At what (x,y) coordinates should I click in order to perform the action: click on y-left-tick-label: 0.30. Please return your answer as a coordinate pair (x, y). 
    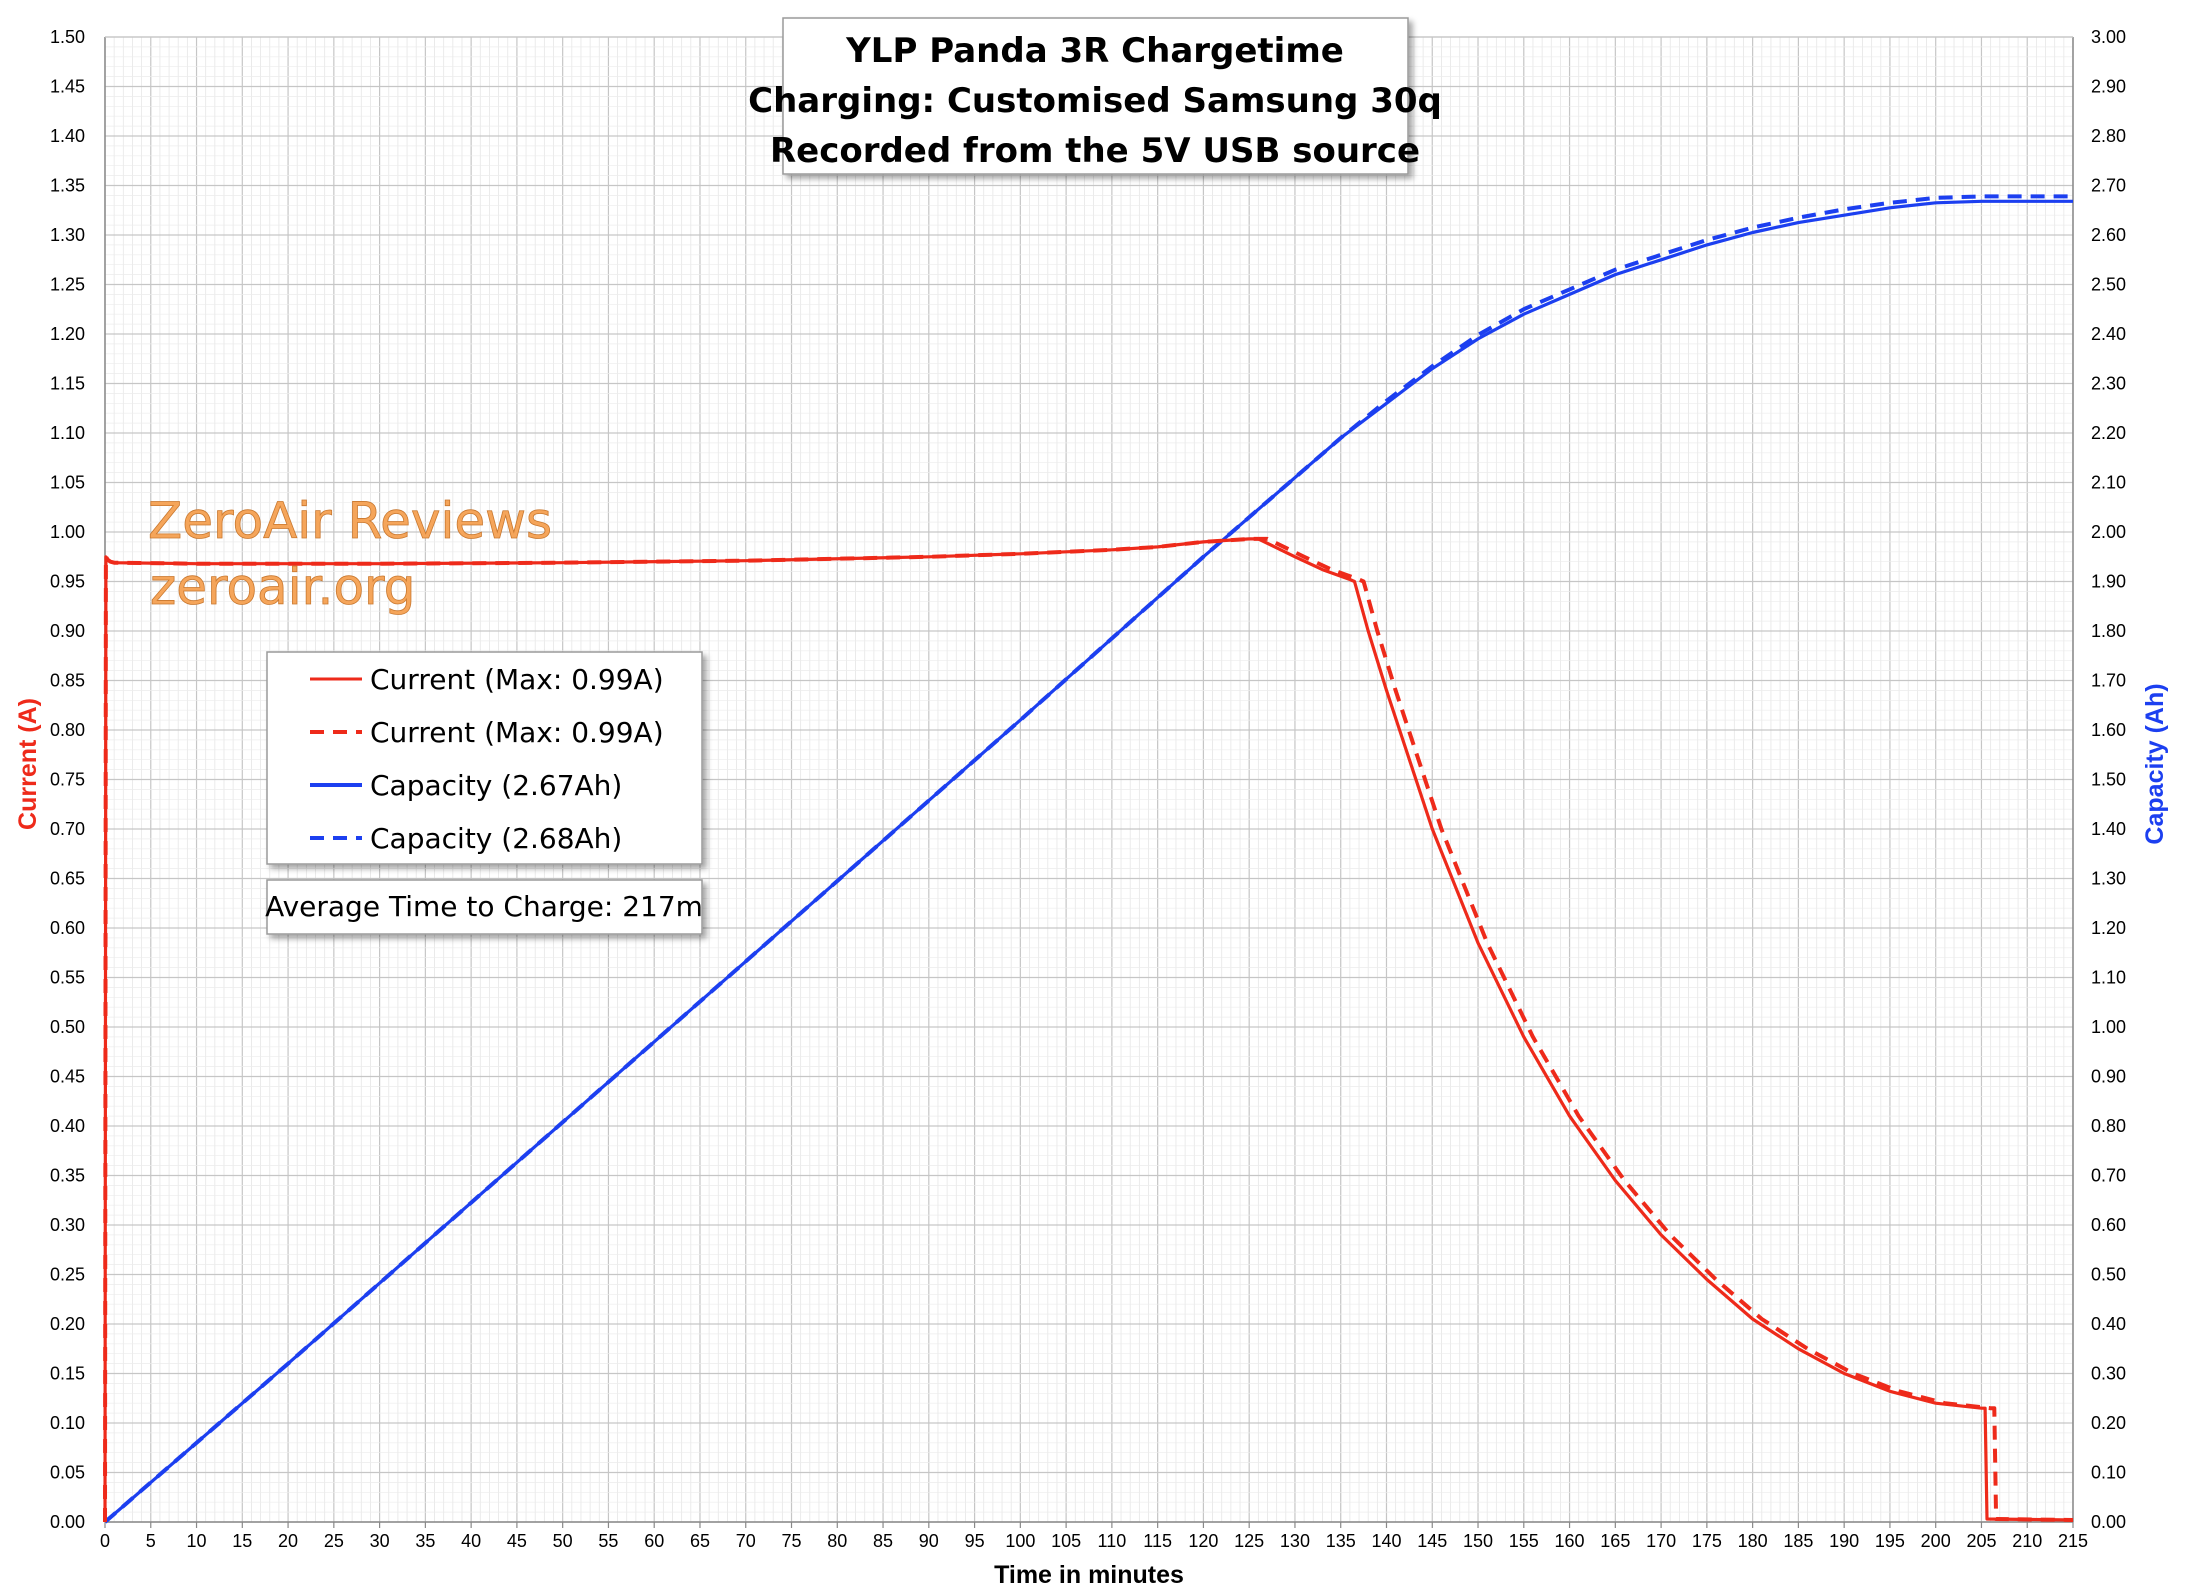
    Looking at the image, I should click on (67, 1225).